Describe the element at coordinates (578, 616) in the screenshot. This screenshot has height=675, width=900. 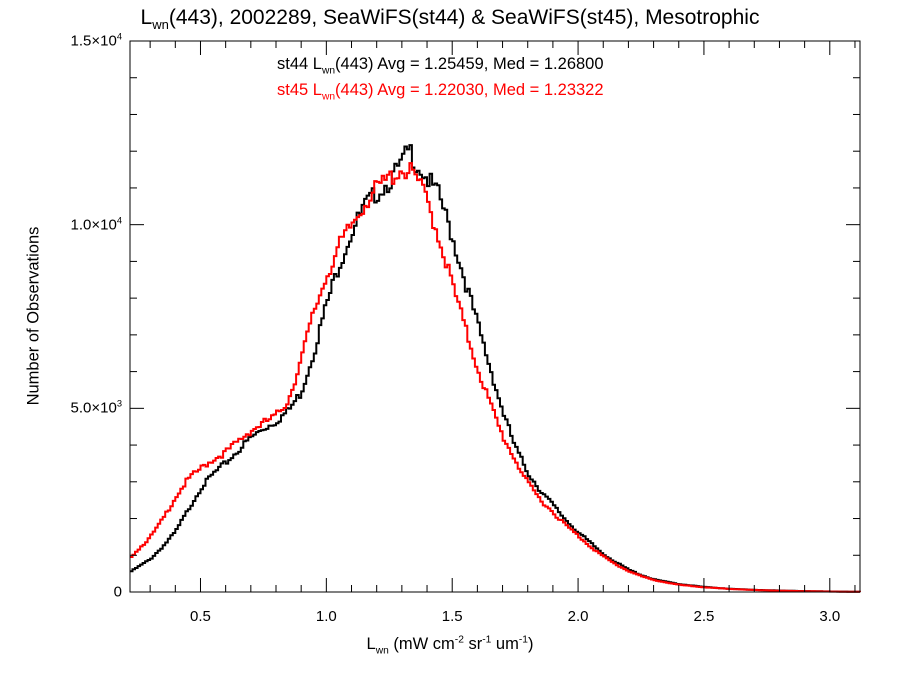
I see `x-tick-label: 2.0` at that location.